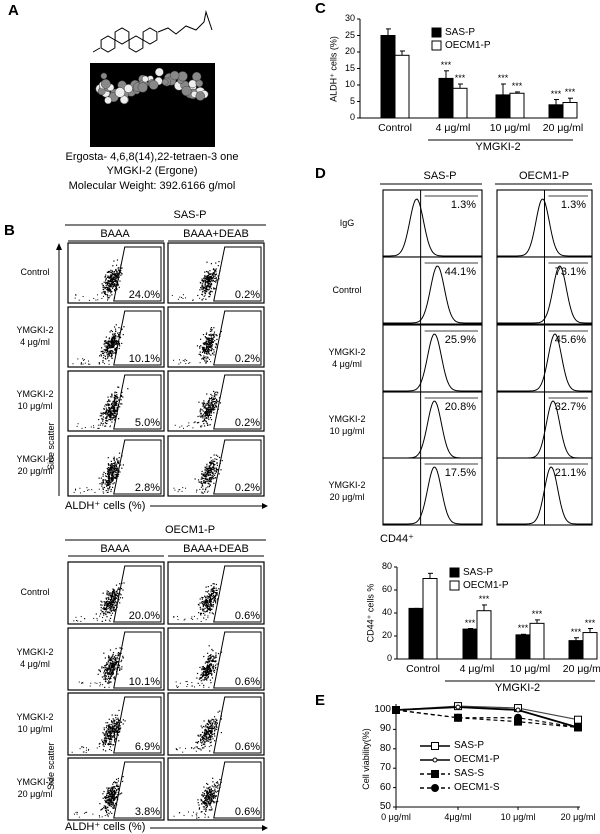 This screenshot has height=834, width=600. What do you see at coordinates (487, 749) in the screenshot?
I see `series-oecm1-s` at bounding box center [487, 749].